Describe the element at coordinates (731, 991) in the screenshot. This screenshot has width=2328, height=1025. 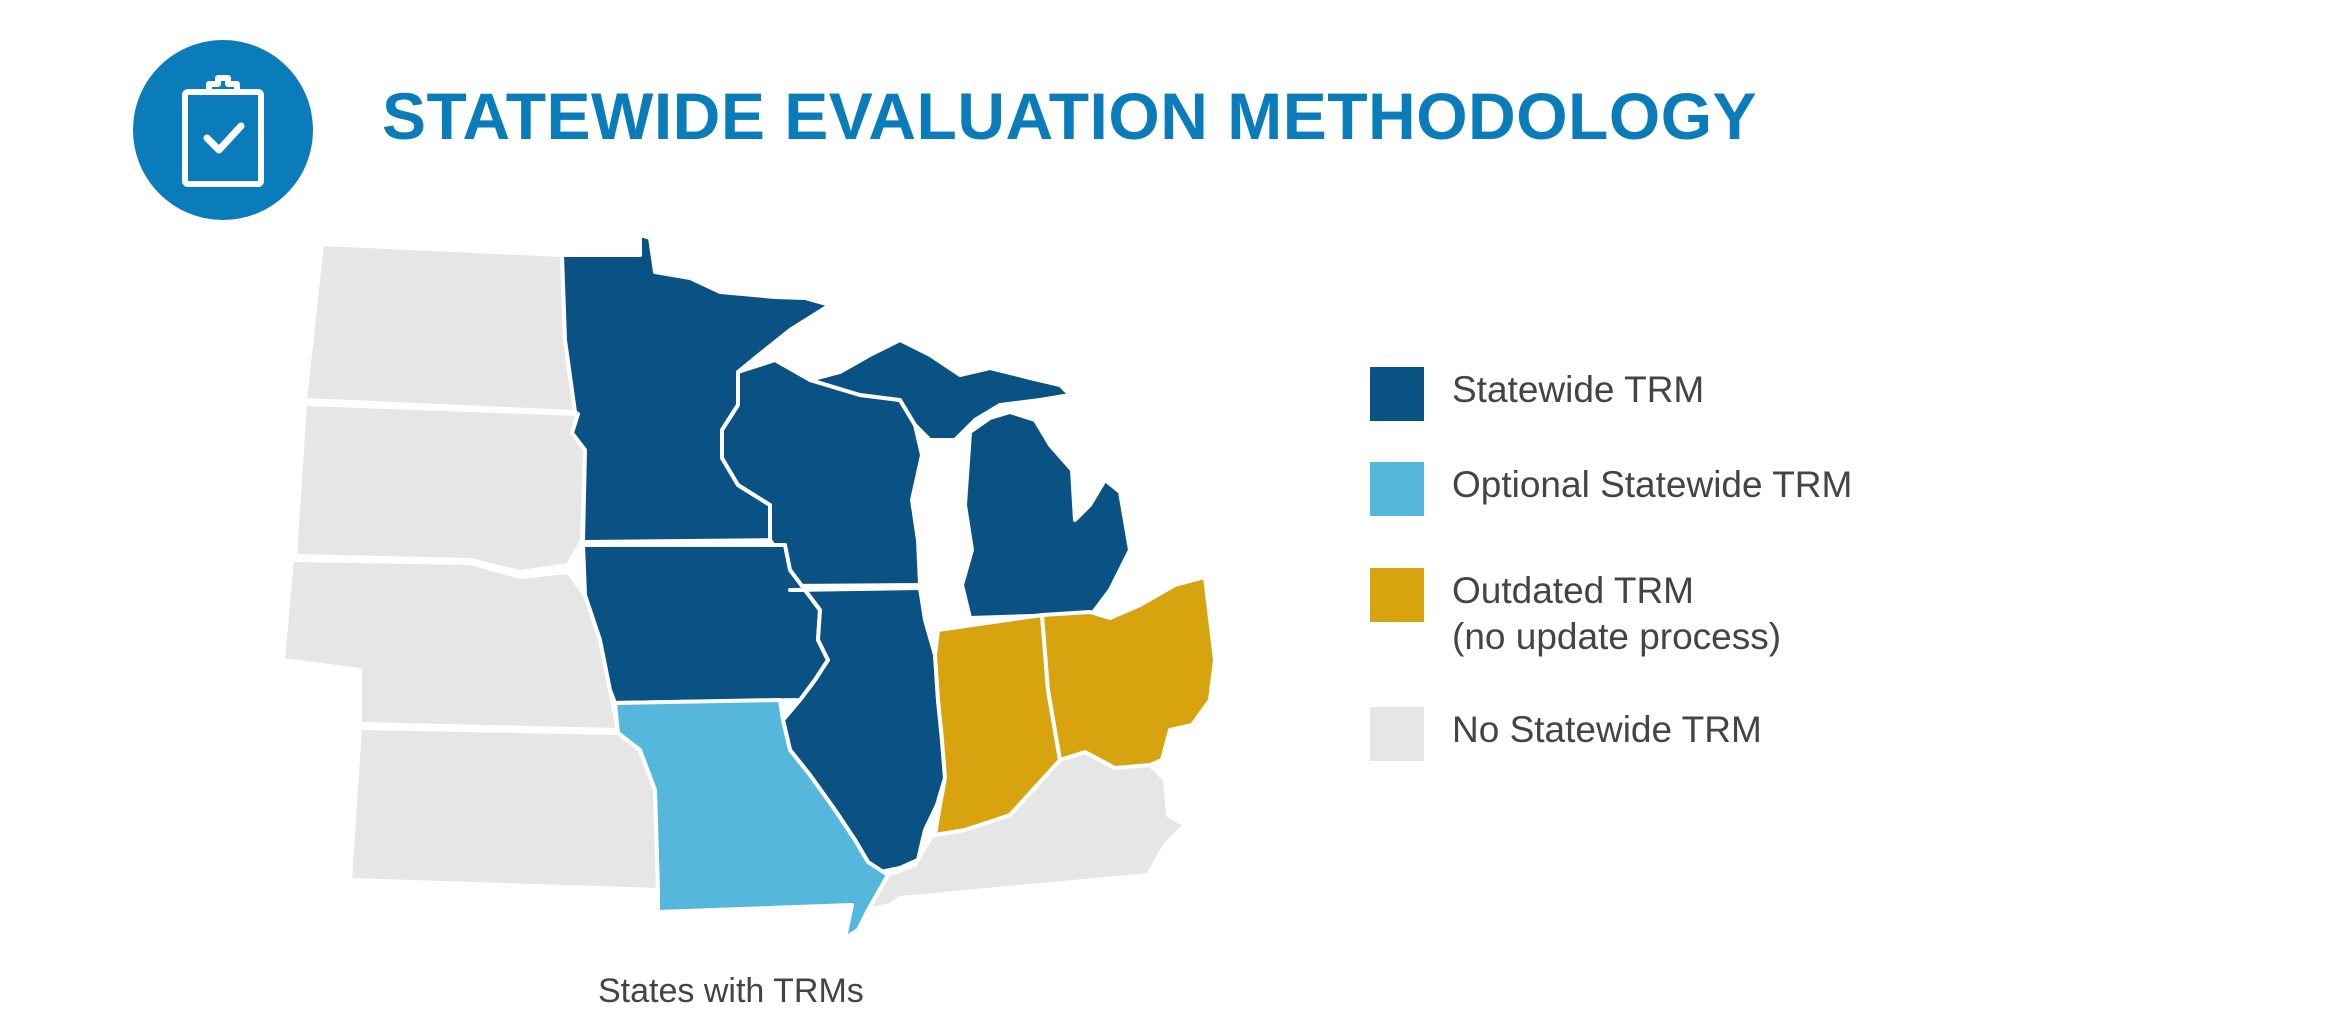
I see `map-caption: States with TRMs` at that location.